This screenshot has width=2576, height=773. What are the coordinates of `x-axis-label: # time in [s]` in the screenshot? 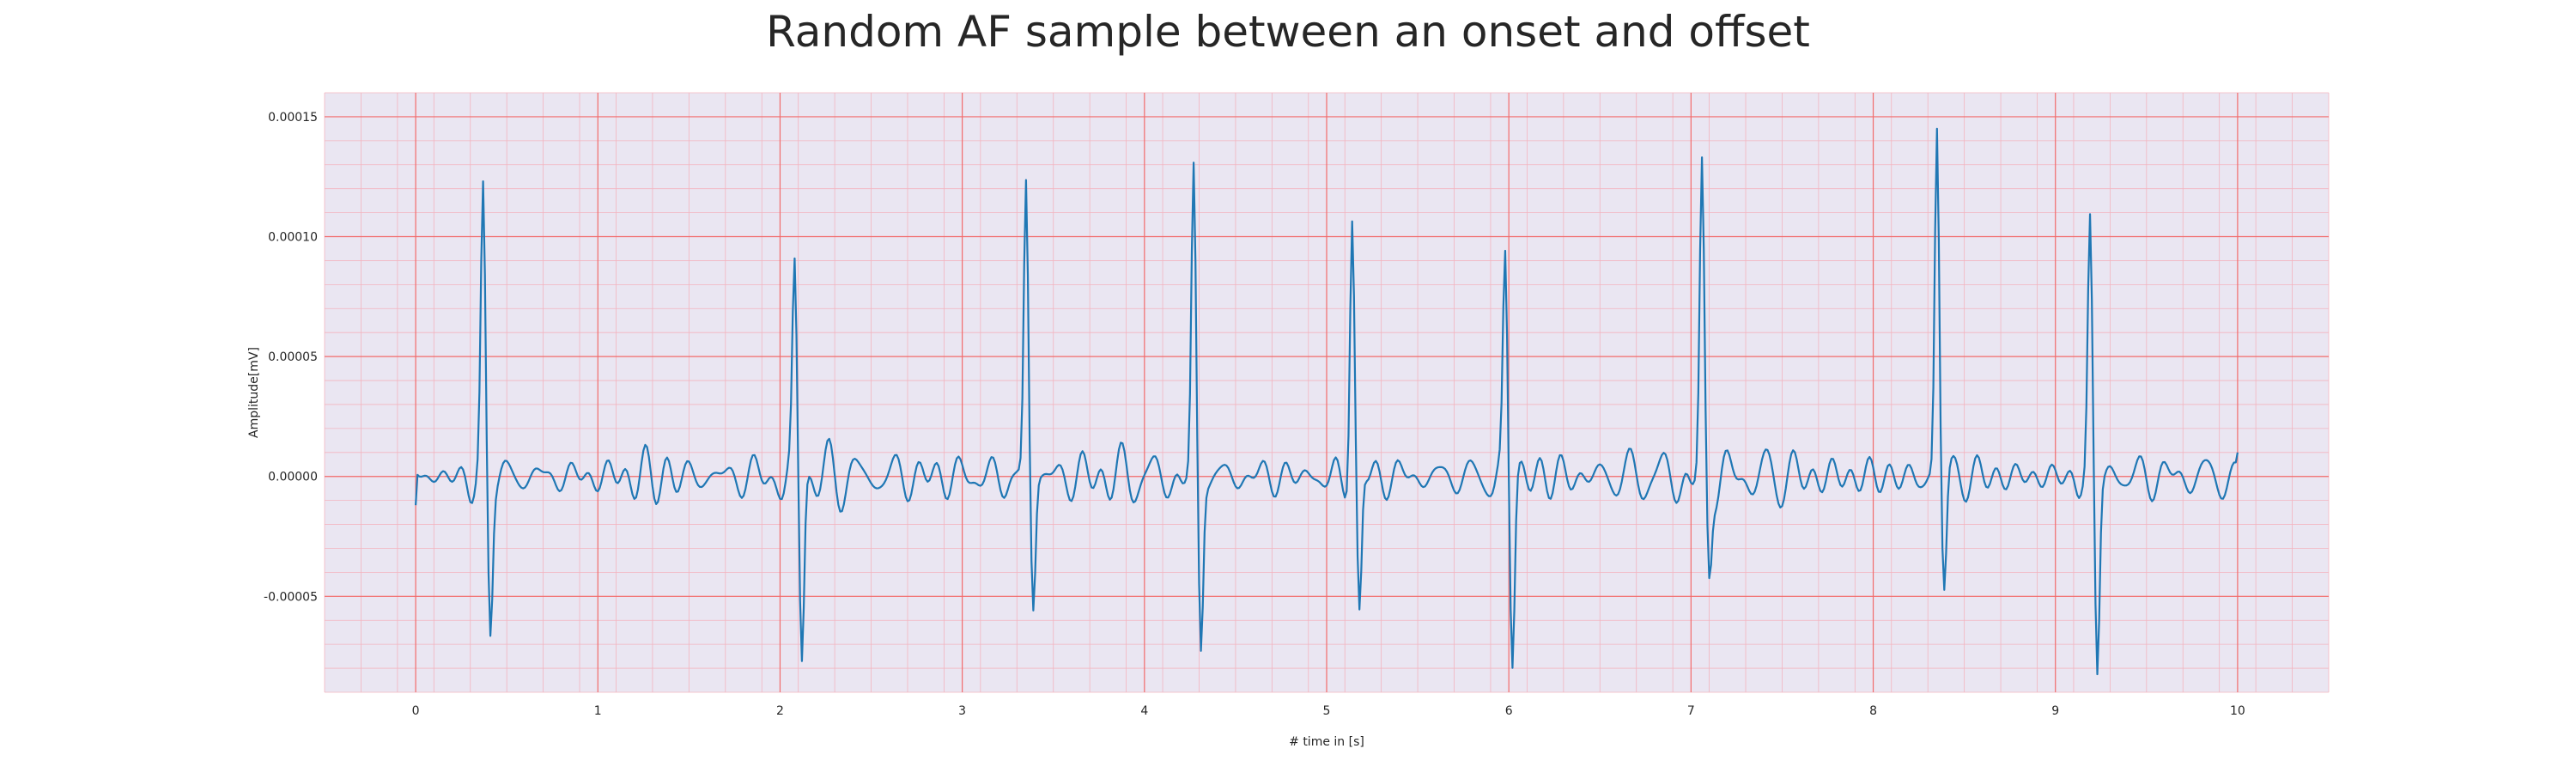 It's located at (1327, 742).